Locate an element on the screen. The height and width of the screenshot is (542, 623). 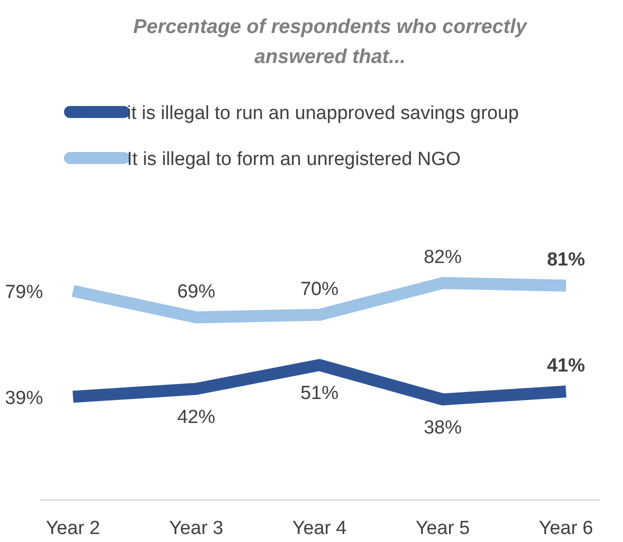
x-tick-label: Year 3 is located at coordinates (196, 528).